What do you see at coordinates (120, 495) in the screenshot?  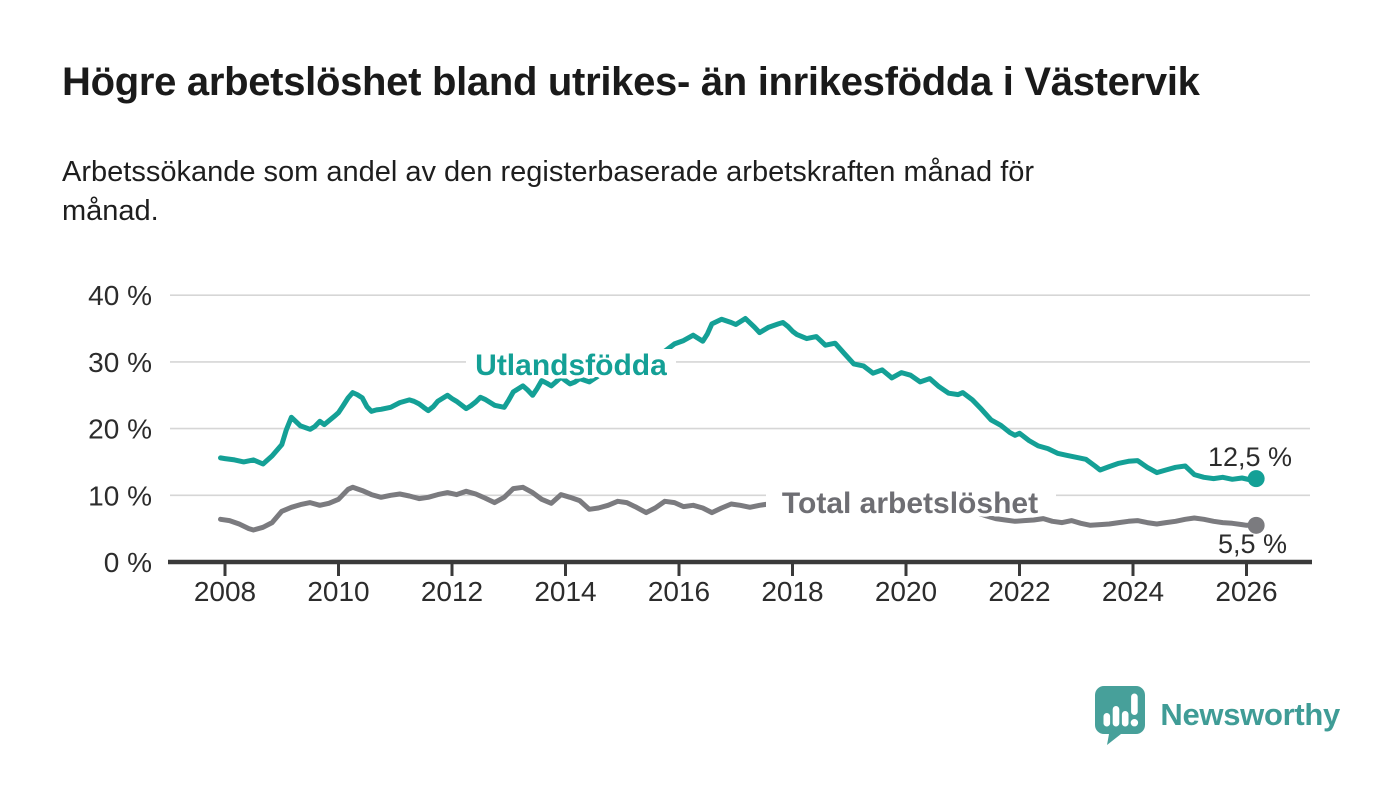 I see `y-axis-label-10: 10 %` at bounding box center [120, 495].